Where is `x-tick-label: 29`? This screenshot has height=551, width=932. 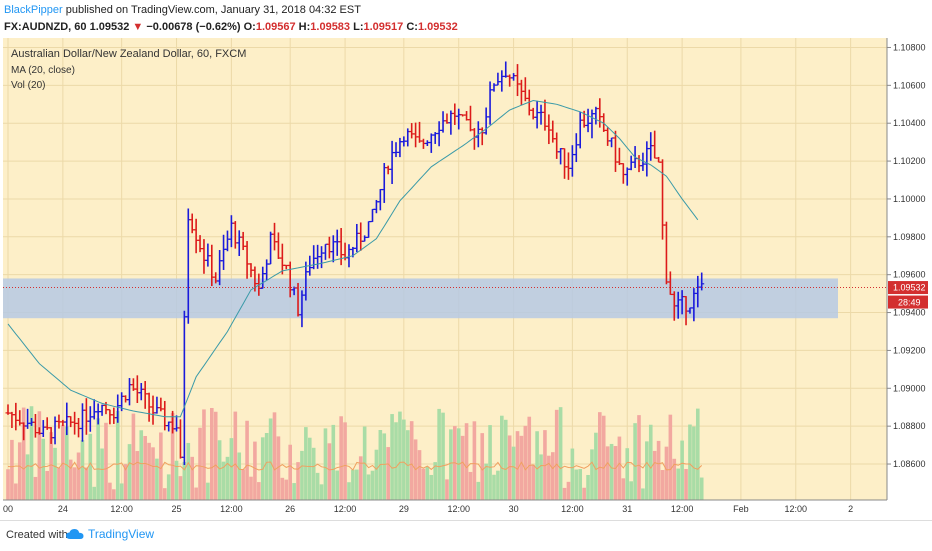
x-tick-label: 29 is located at coordinates (404, 509).